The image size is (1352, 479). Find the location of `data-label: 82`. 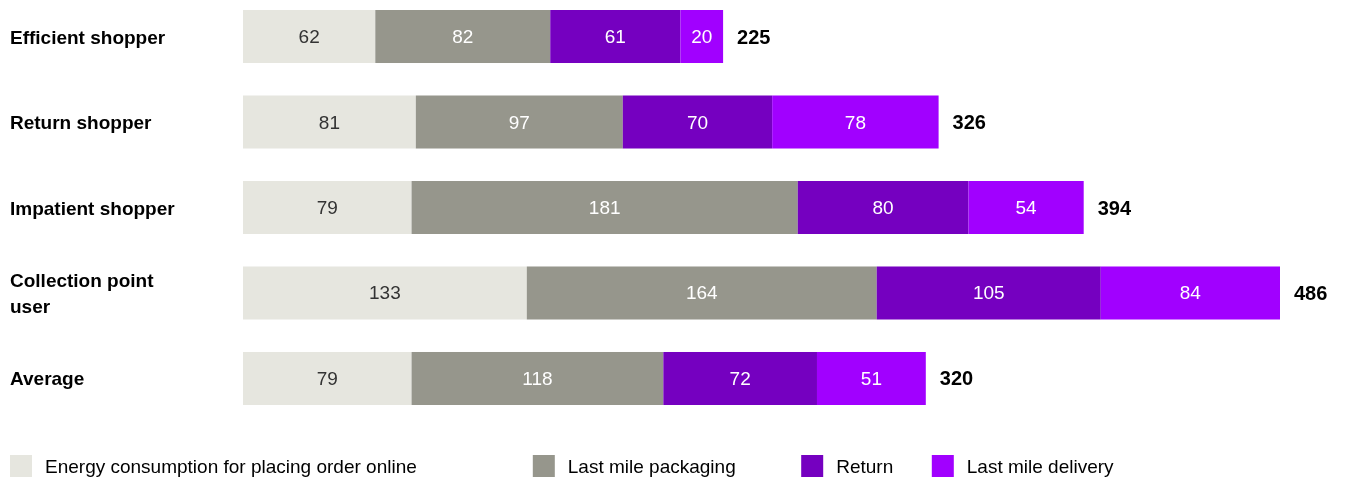

data-label: 82 is located at coordinates (463, 36).